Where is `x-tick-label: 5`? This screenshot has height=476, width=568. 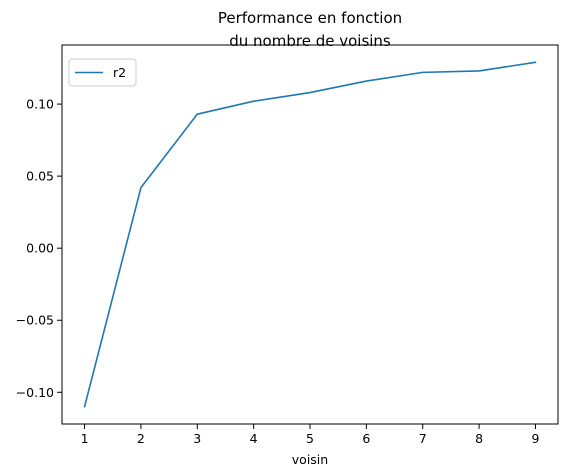 x-tick-label: 5 is located at coordinates (310, 438).